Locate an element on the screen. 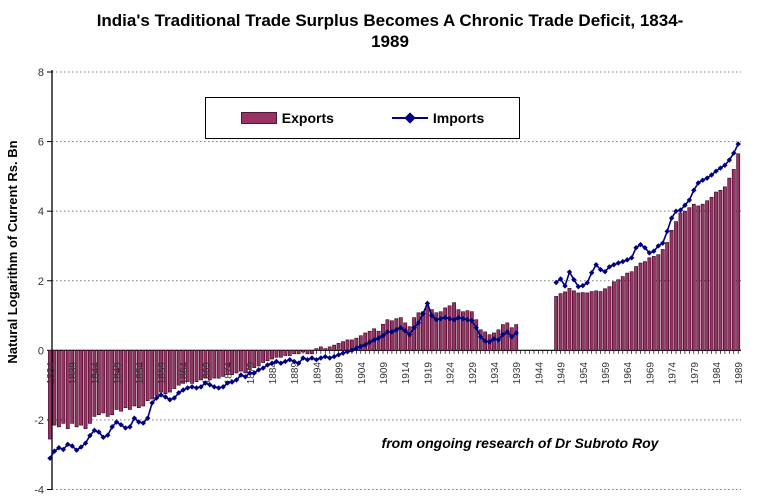 This screenshot has width=779, height=501. svg-text: -2 is located at coordinates (39, 421).